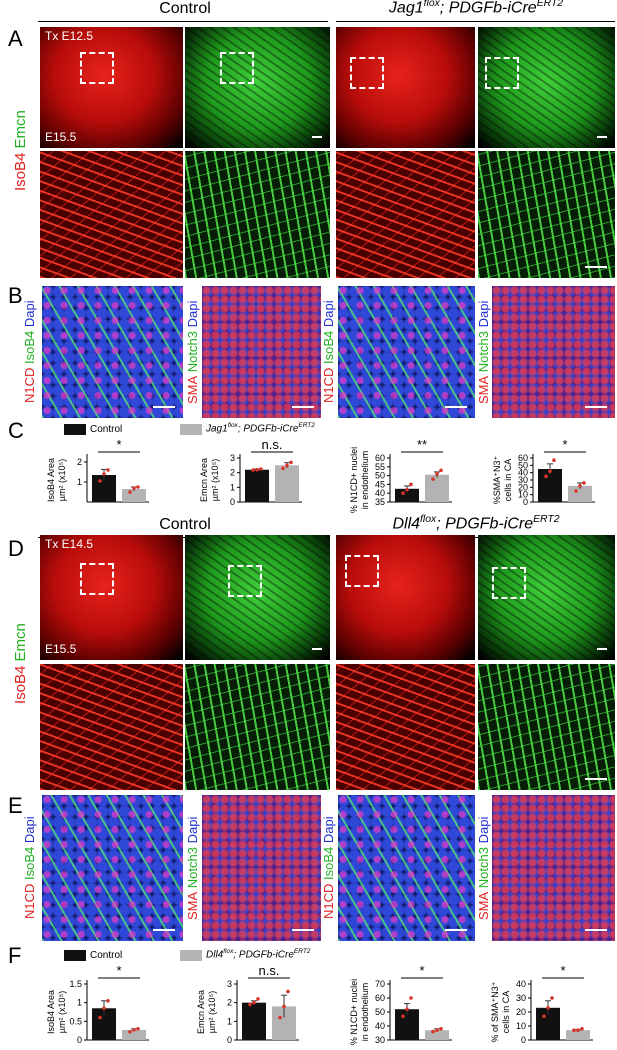  I want to click on bar-chart: % N1CD+ nuclei in endothelium 30 40 50 60 70 *, so click(400, 1004).